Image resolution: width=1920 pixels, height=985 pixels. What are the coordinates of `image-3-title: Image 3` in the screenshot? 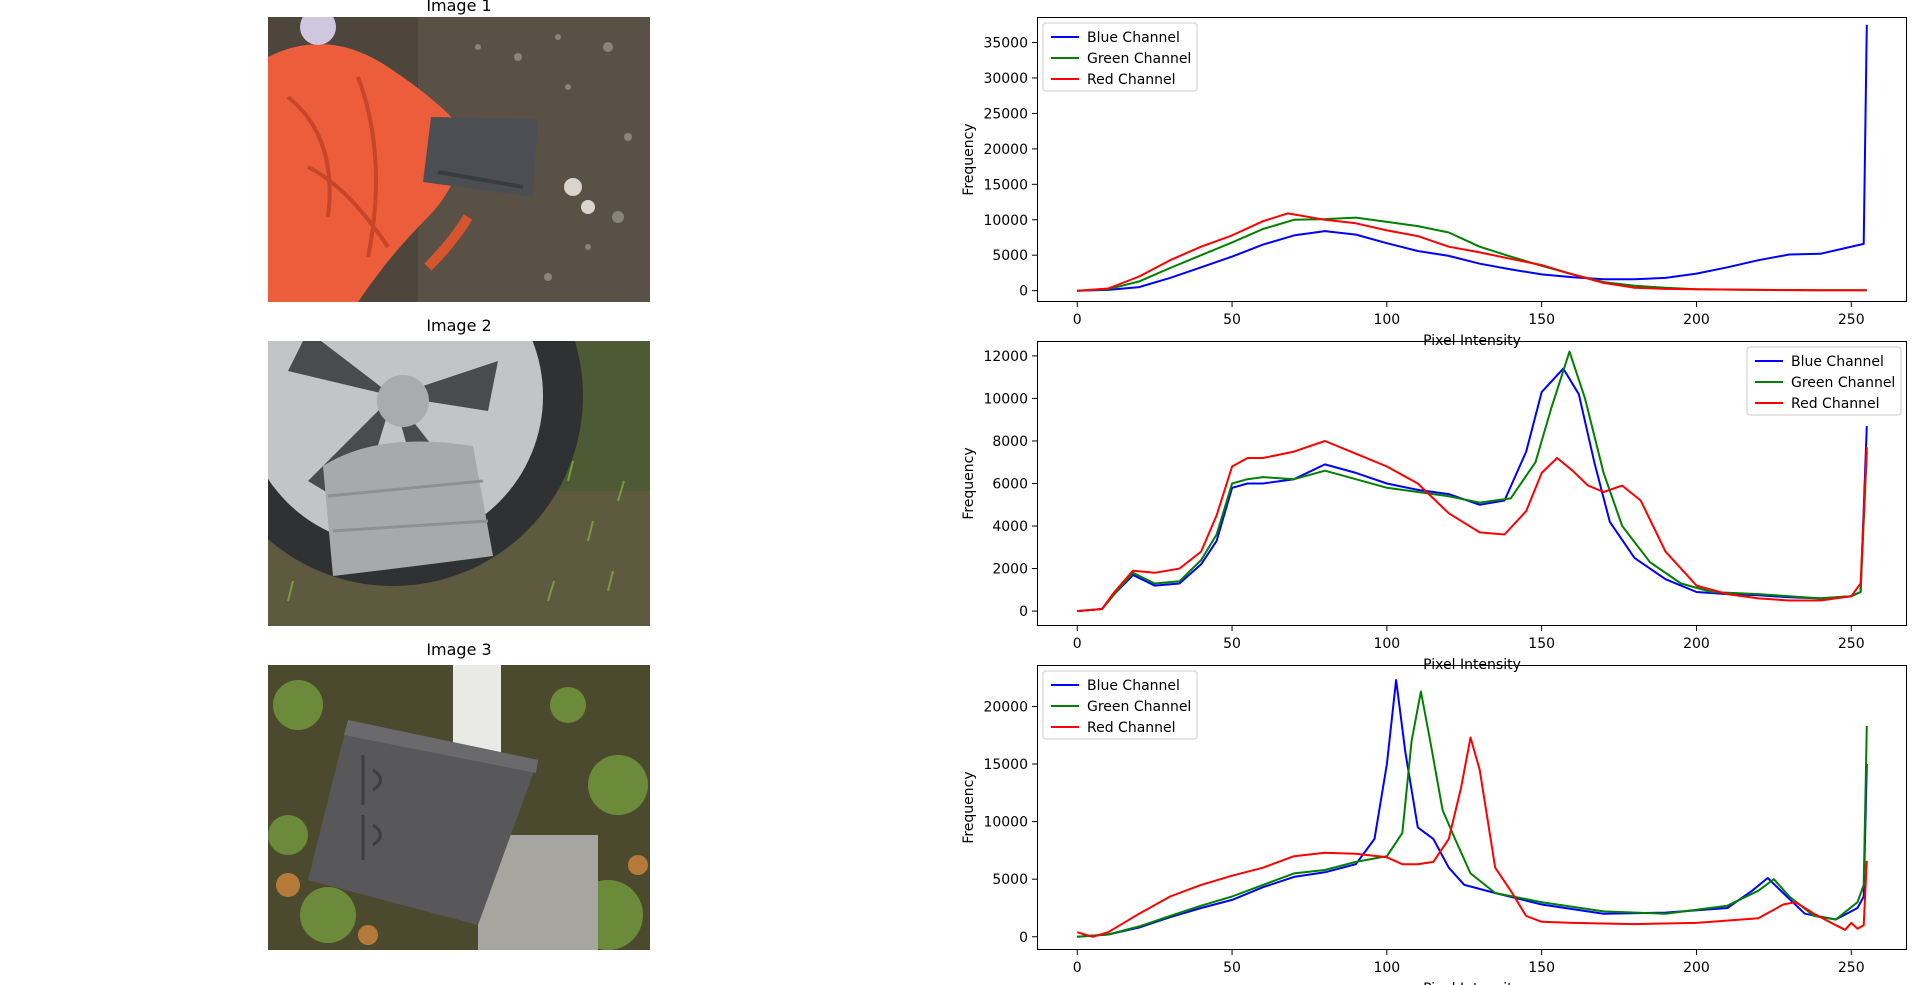 It's located at (459, 649).